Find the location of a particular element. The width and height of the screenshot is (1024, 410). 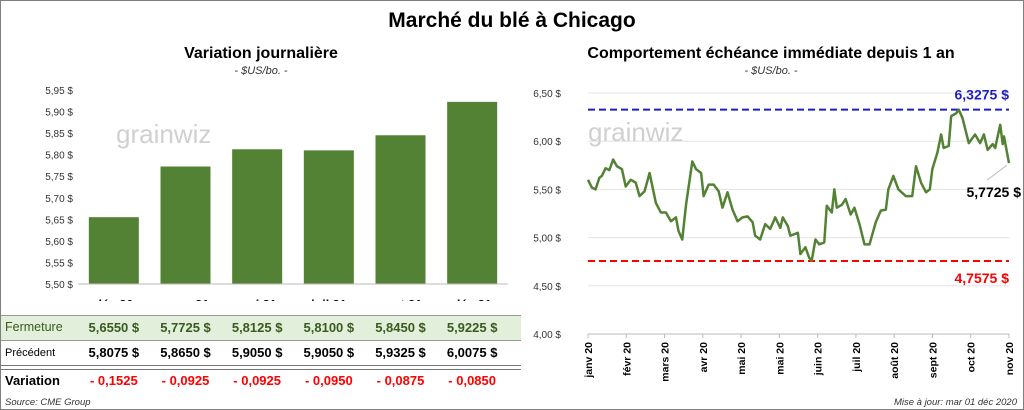

x-tick-label: janv 20 is located at coordinates (589, 360).